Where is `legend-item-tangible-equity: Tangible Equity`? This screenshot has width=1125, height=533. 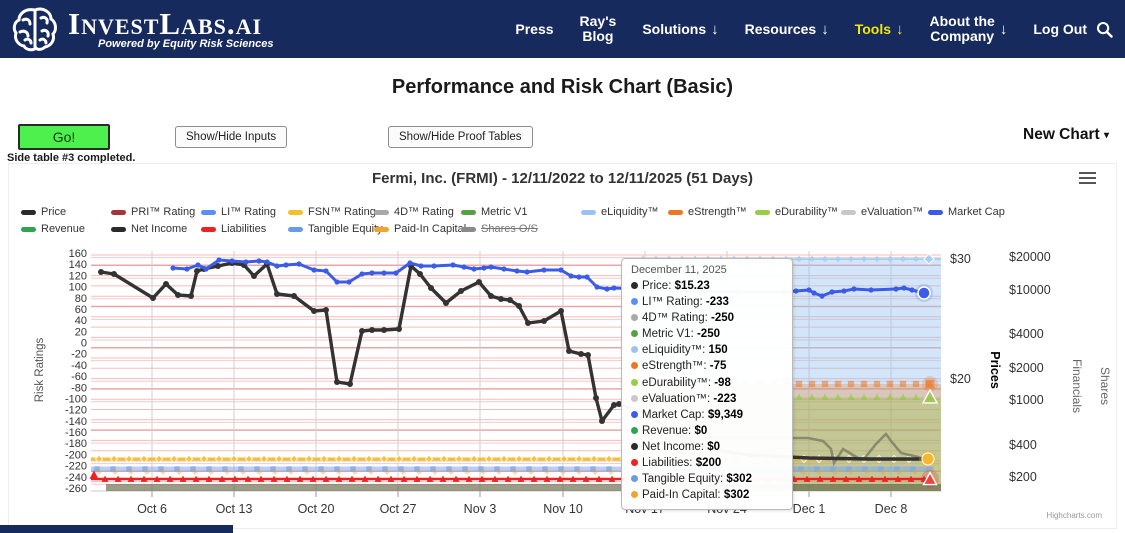
legend-item-tangible-equity: Tangible Equity is located at coordinates (335, 229).